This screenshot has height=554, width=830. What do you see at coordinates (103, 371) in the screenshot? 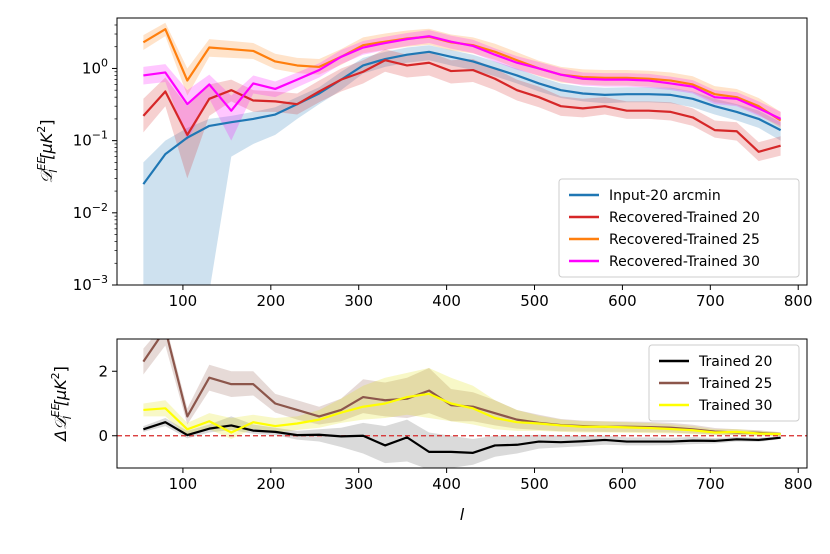
I see `y-tick-label-bottom: 2` at bounding box center [103, 371].